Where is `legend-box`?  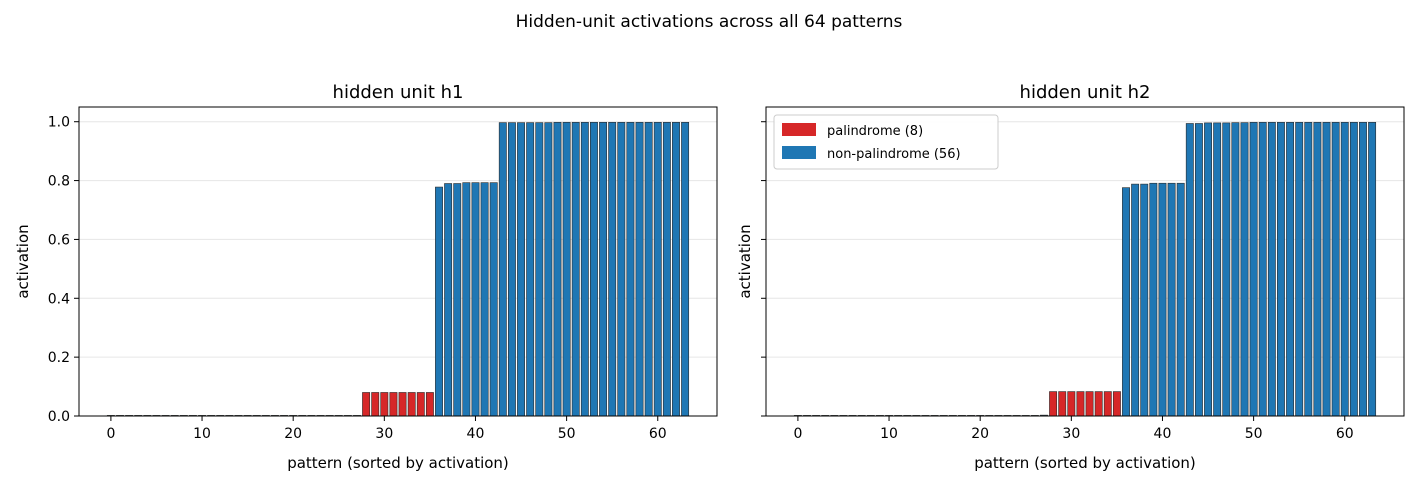 legend-box is located at coordinates (886, 142).